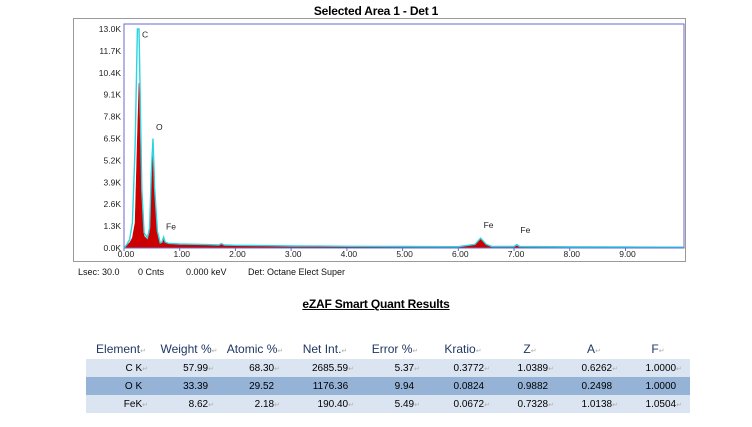 Image resolution: width=752 pixels, height=427 pixels. Describe the element at coordinates (151, 272) in the screenshot. I see `status-counts: 0 Cnts` at that location.